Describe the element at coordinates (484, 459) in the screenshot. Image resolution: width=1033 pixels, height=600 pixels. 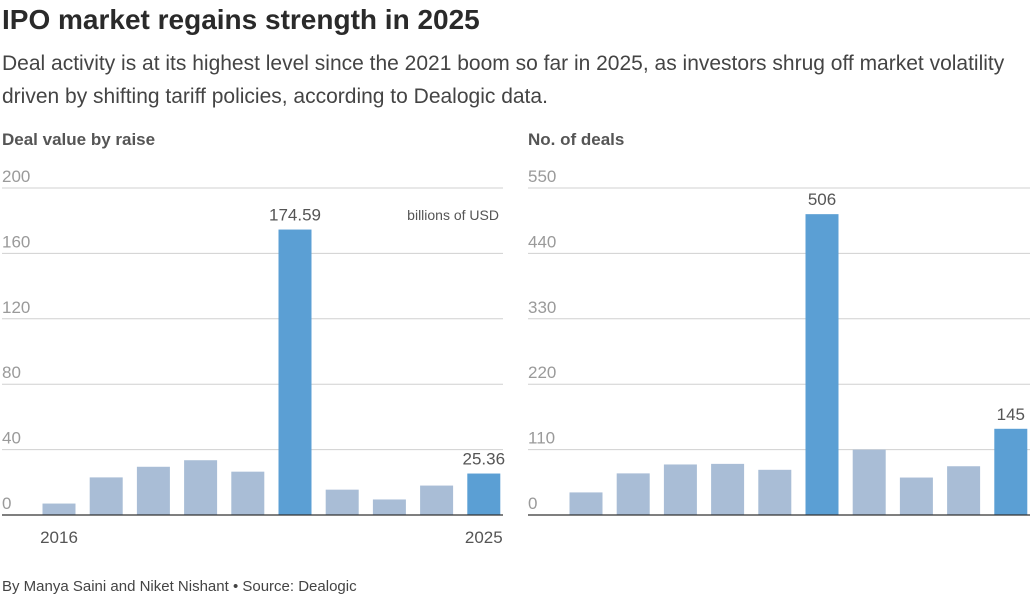
I see `data-label: 25.36` at that location.